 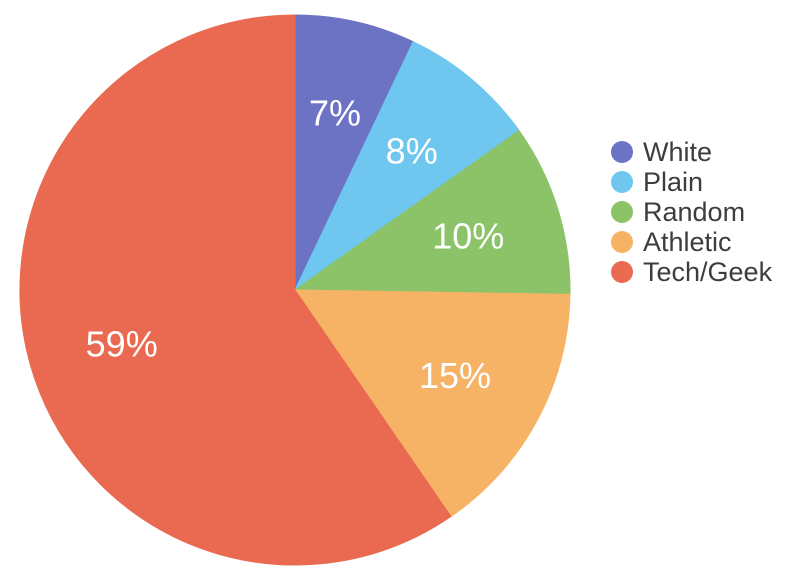 What do you see at coordinates (708, 272) in the screenshot?
I see `legend-label-tech-geek: Tech/Geek` at bounding box center [708, 272].